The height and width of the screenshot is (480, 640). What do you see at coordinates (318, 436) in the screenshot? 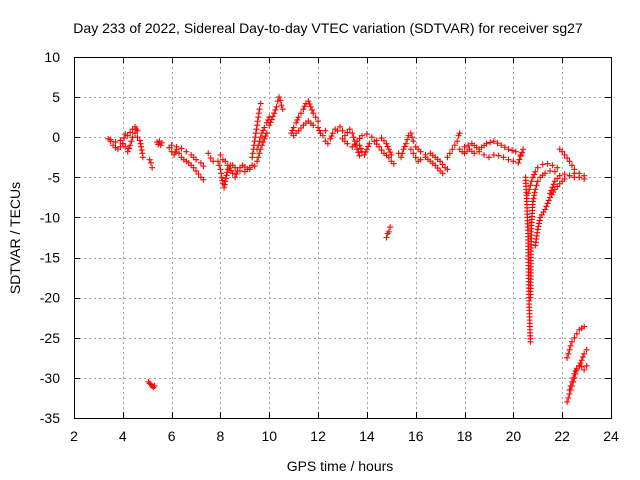
I see `x-tick-label: 12` at bounding box center [318, 436].